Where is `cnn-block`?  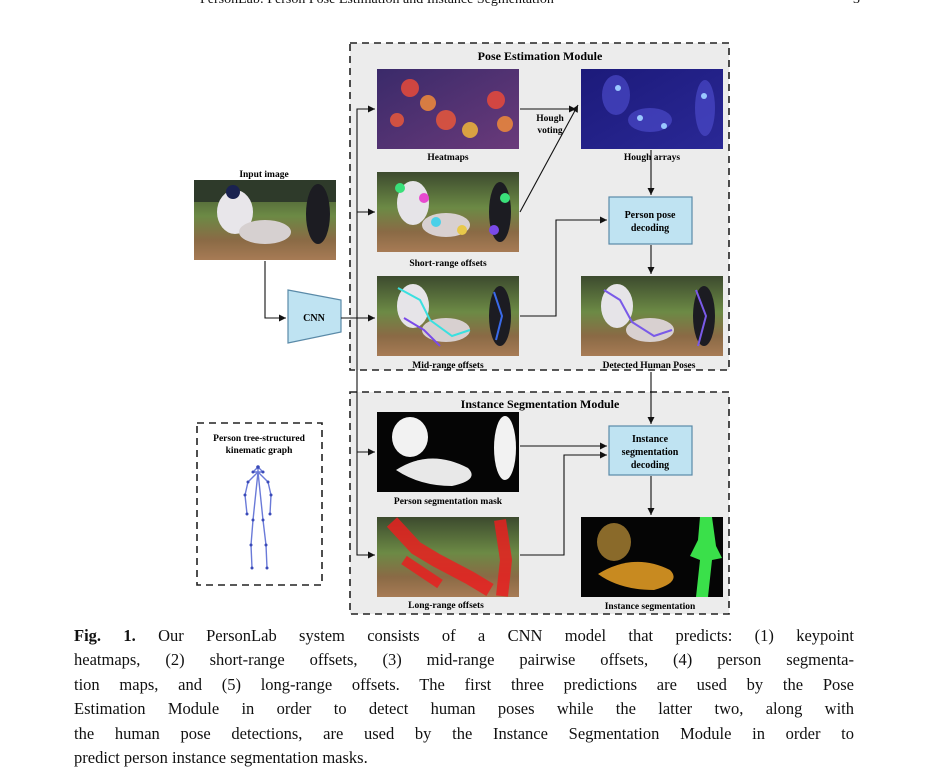 cnn-block is located at coordinates (314, 316).